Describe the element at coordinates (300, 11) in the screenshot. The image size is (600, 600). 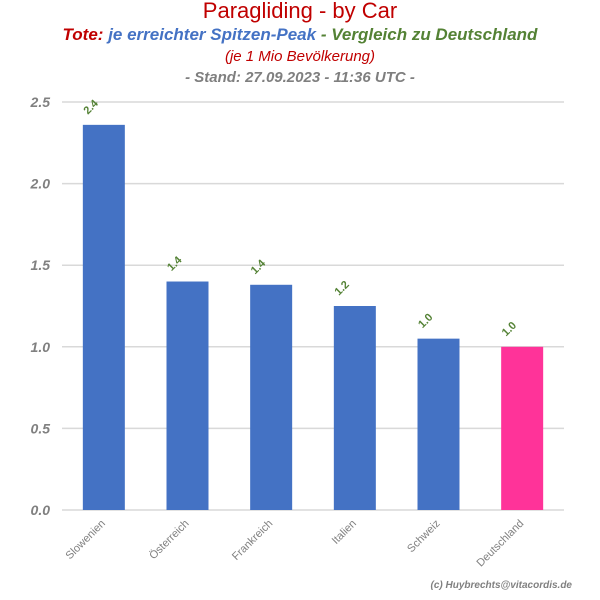
I see `chart-title: Paragliding - by Car` at that location.